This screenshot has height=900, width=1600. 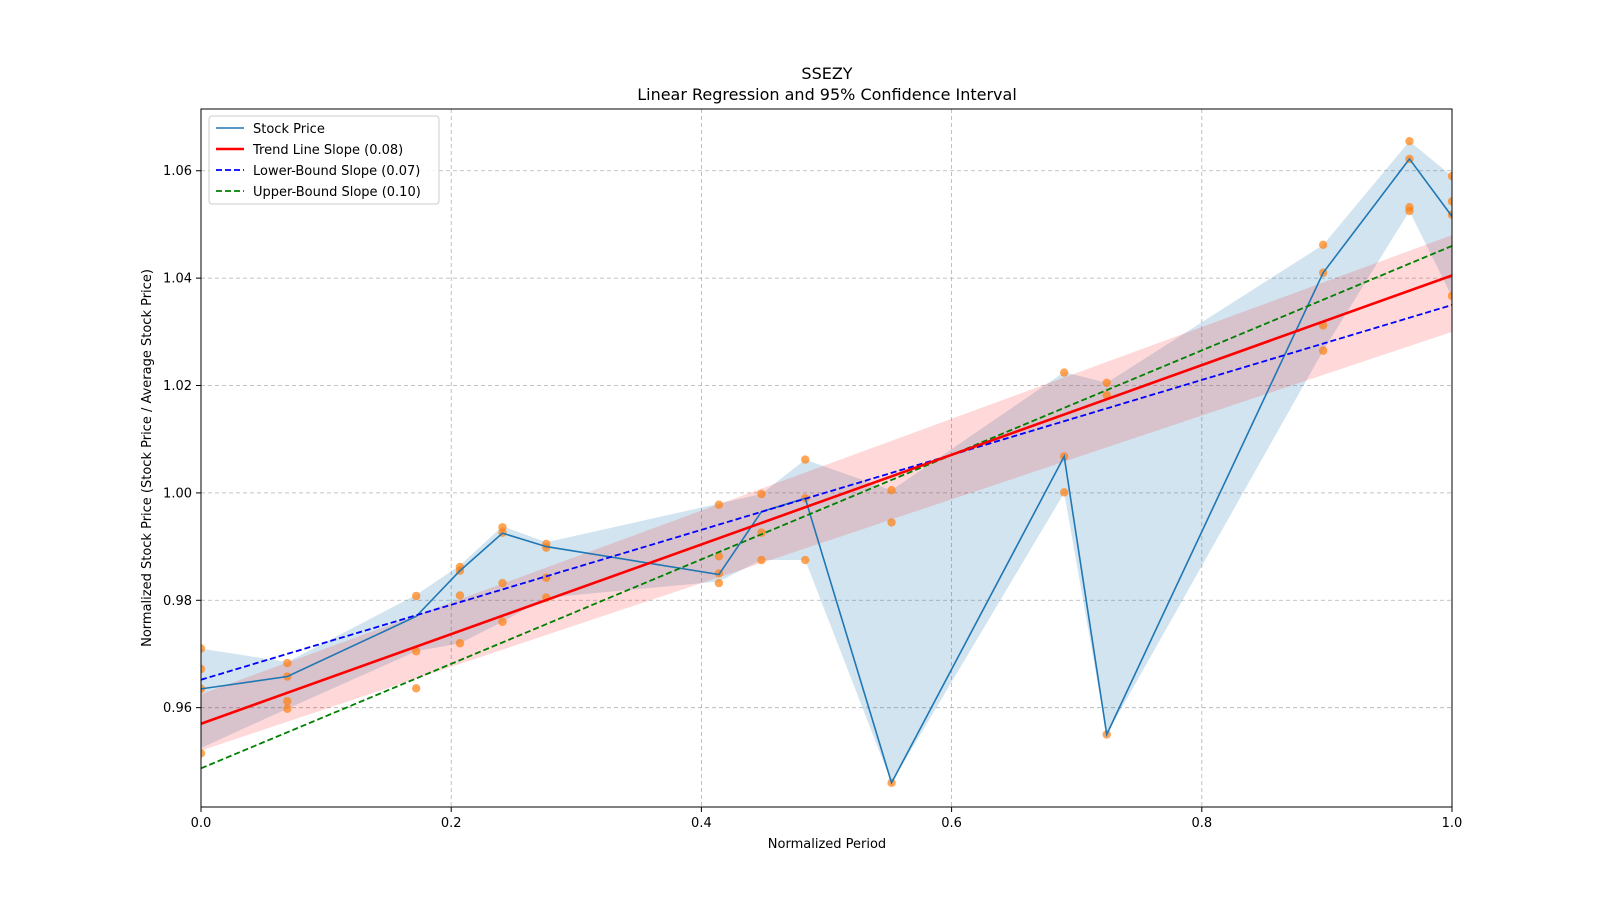 I want to click on legend-box, so click(x=324, y=160).